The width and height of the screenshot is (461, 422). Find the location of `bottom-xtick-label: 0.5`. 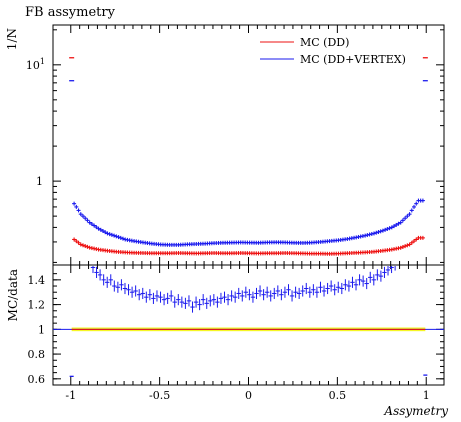

bottom-xtick-label: 0.5 is located at coordinates (338, 395).